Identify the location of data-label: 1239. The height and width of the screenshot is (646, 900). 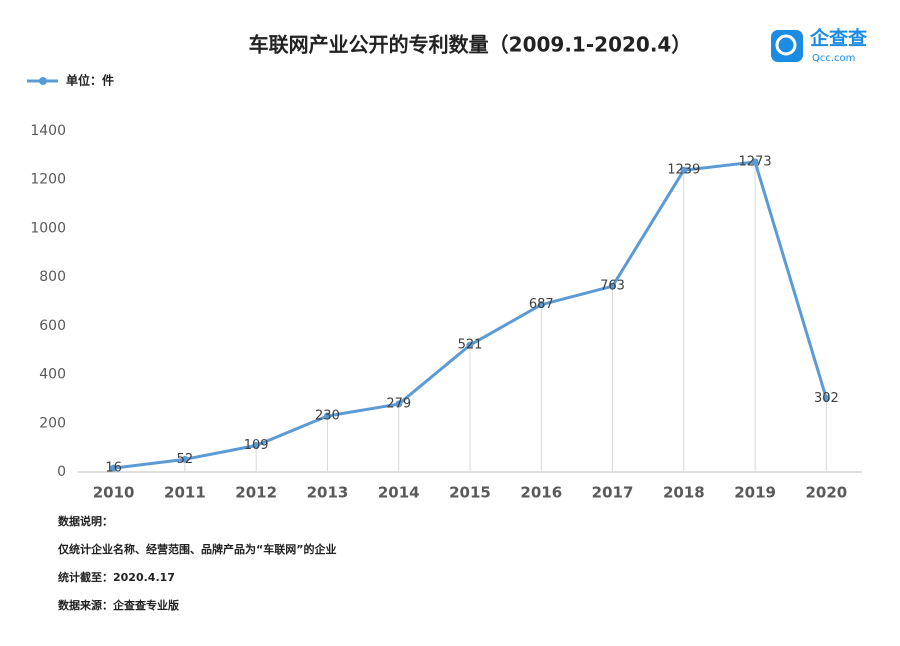
(683, 170).